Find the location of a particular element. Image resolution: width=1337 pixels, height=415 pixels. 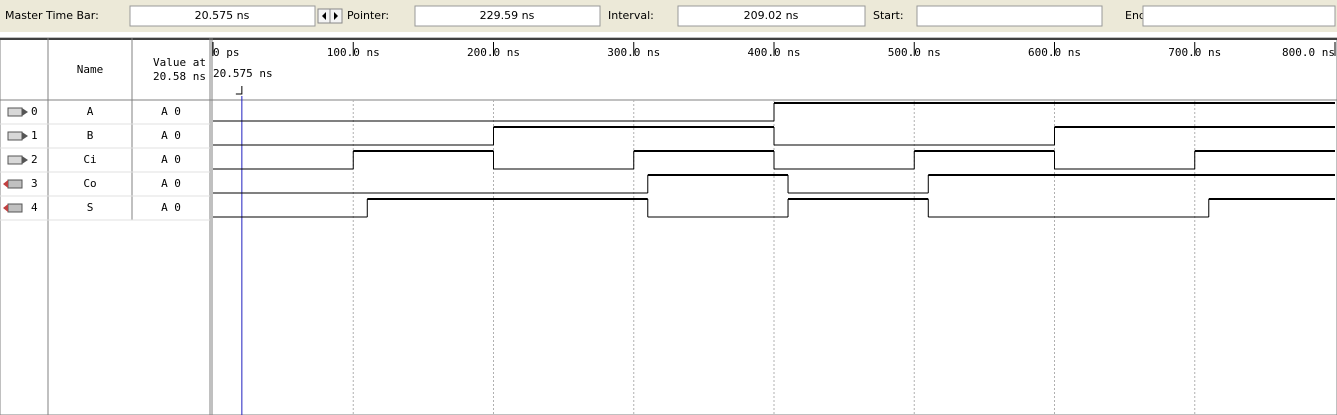

prev-arrow is located at coordinates (324, 16).